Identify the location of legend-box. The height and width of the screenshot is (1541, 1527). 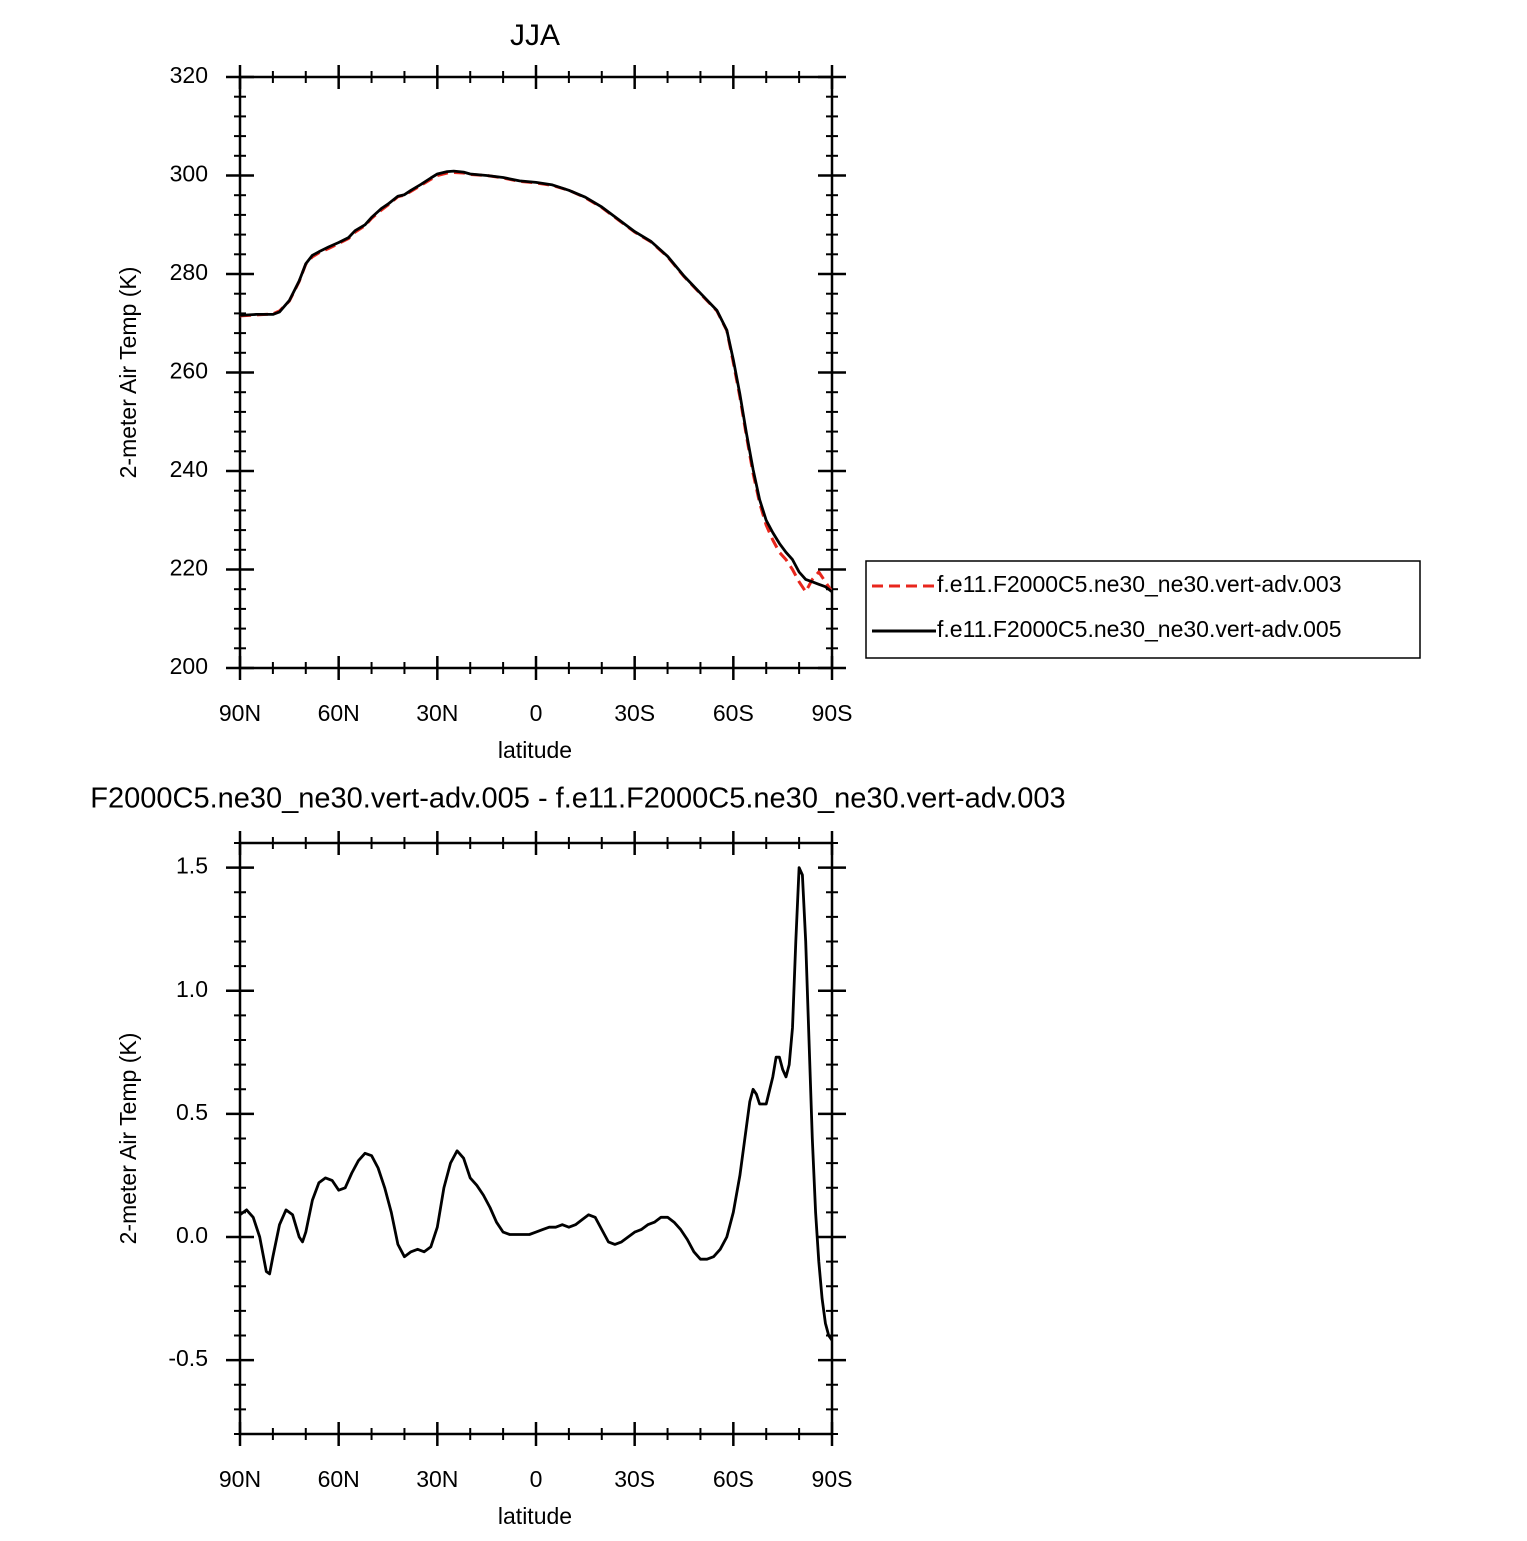
(1143, 609).